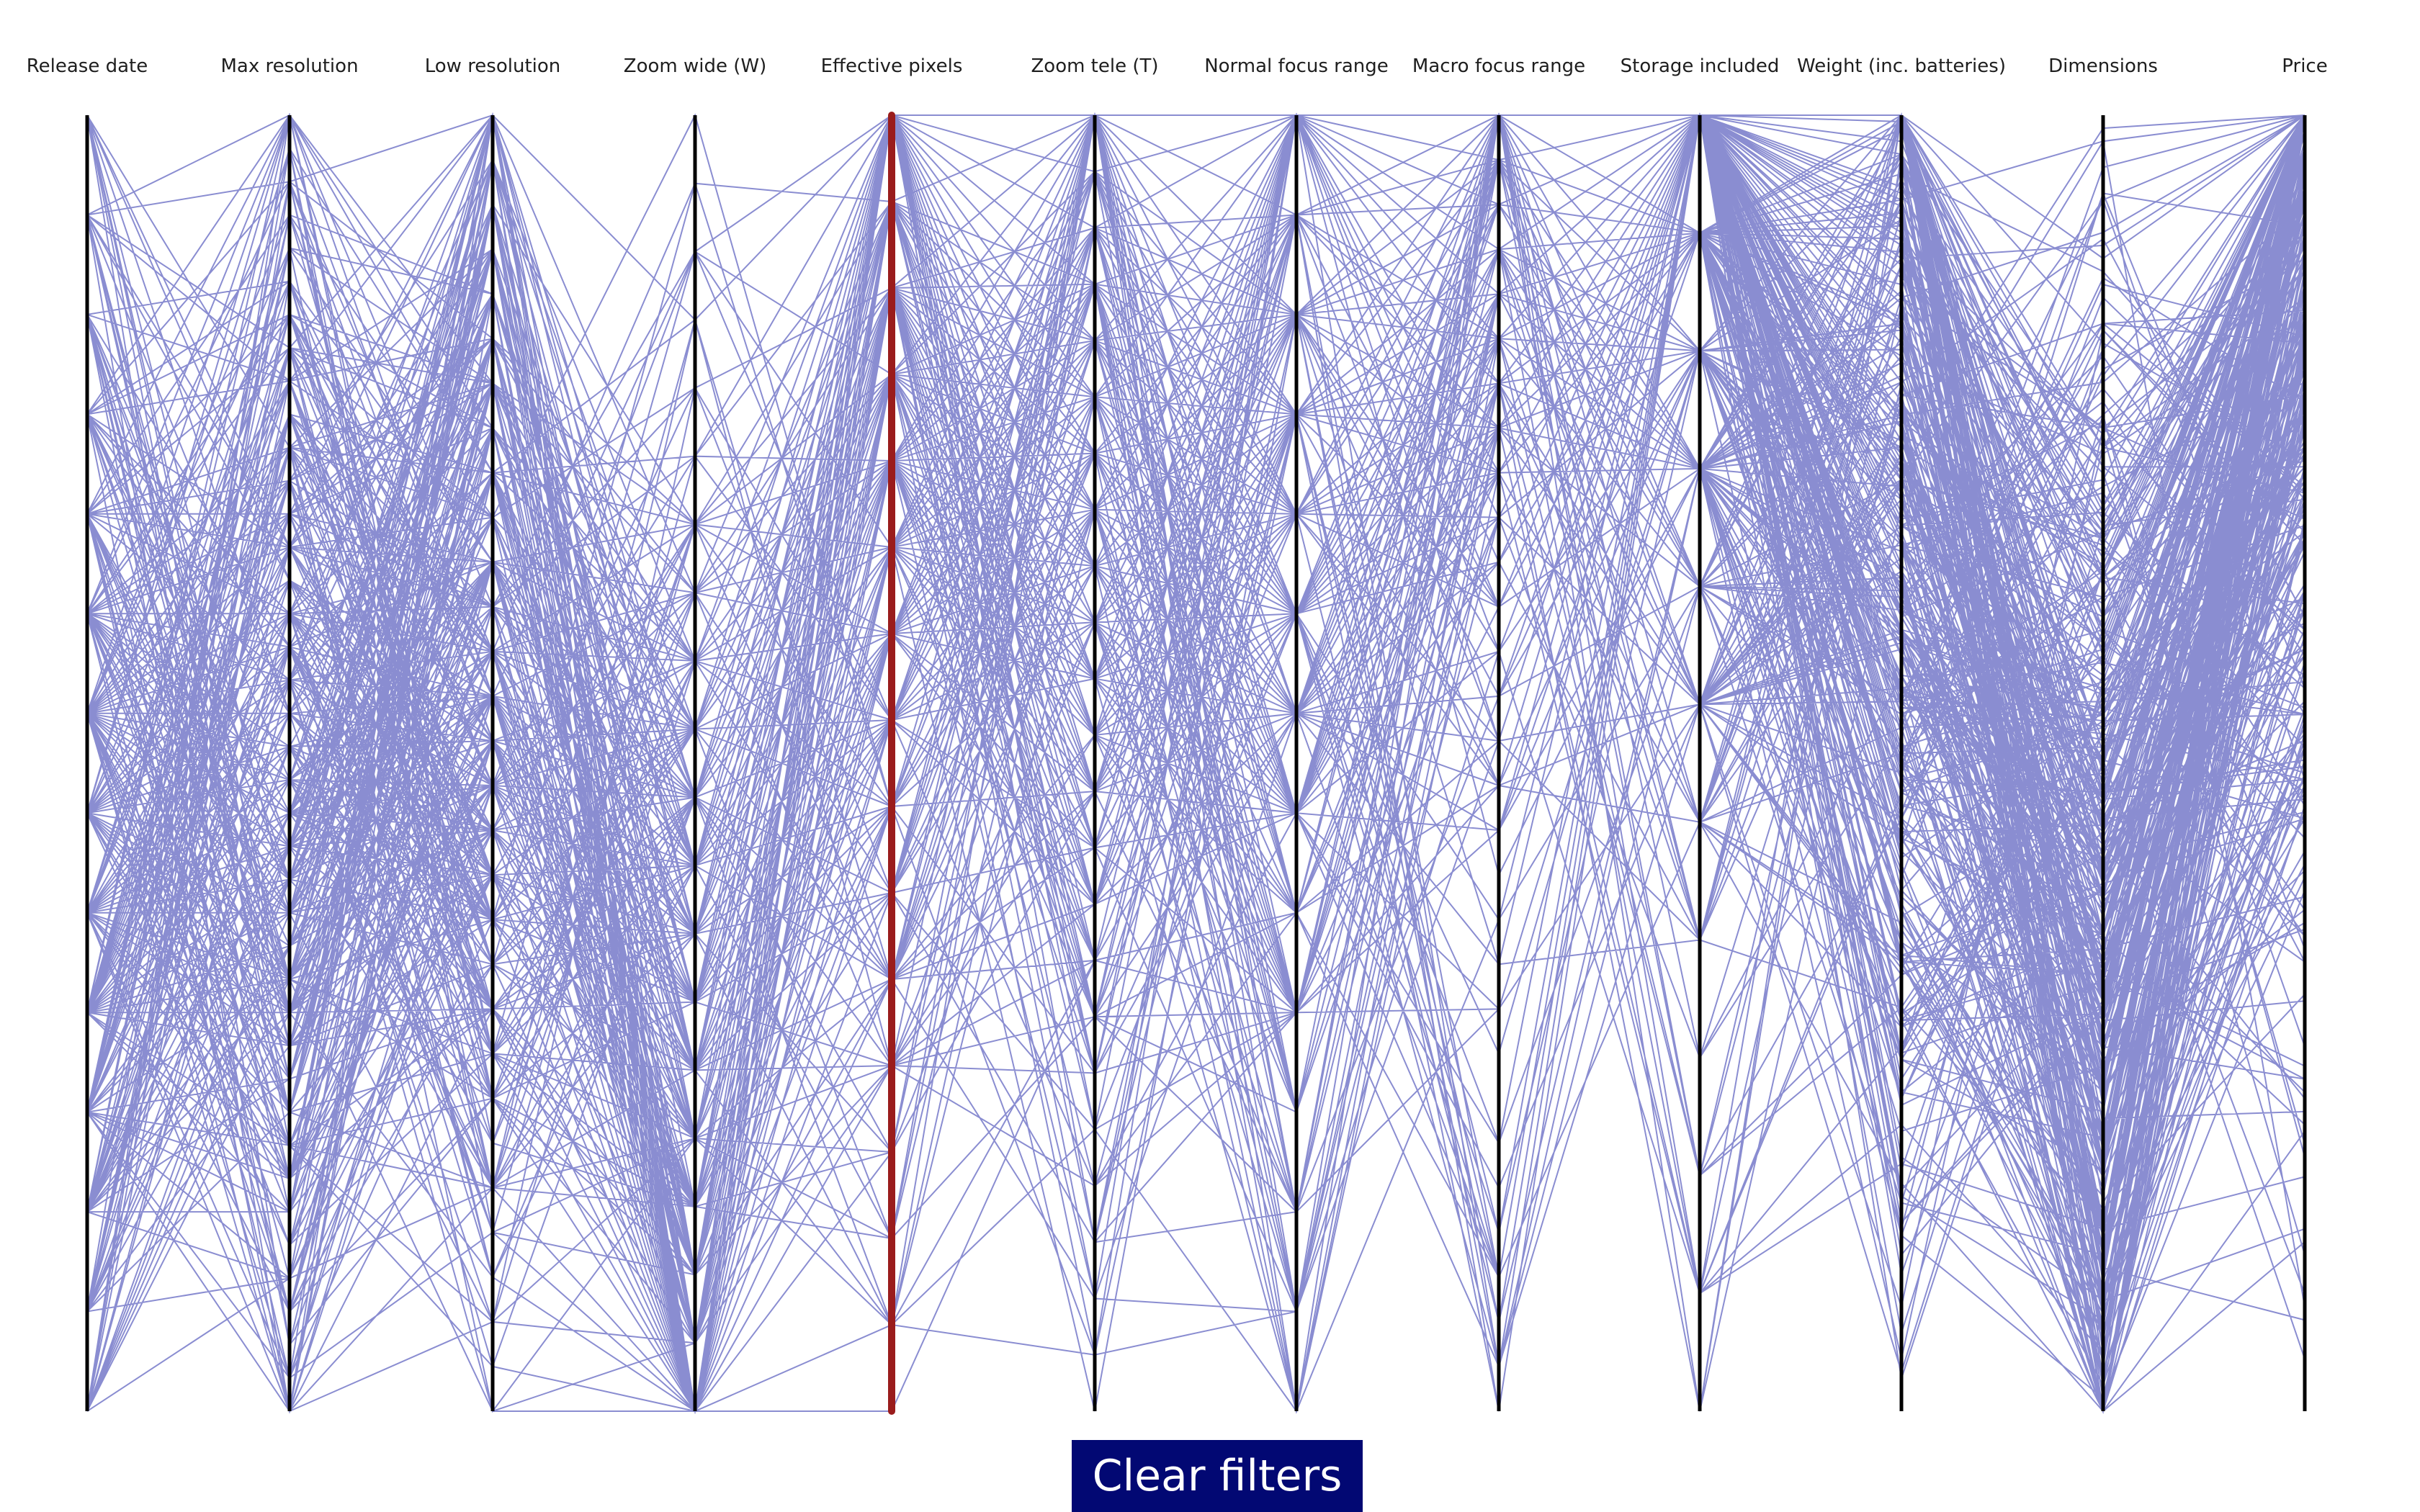 The height and width of the screenshot is (1512, 2420). Describe the element at coordinates (891, 66) in the screenshot. I see `axis-label: Effective pixels` at that location.